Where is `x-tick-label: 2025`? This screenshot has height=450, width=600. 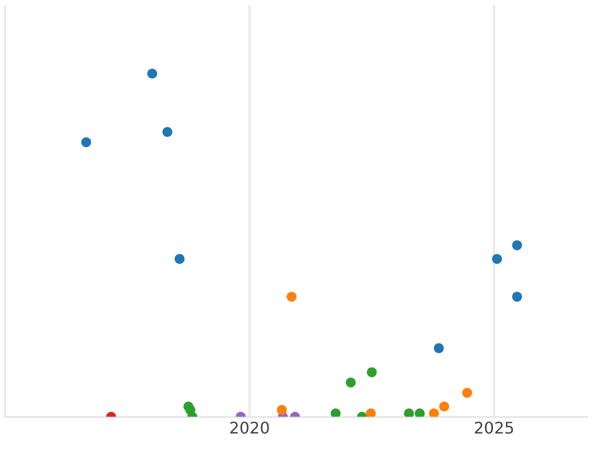
x-tick-label: 2025 is located at coordinates (494, 428).